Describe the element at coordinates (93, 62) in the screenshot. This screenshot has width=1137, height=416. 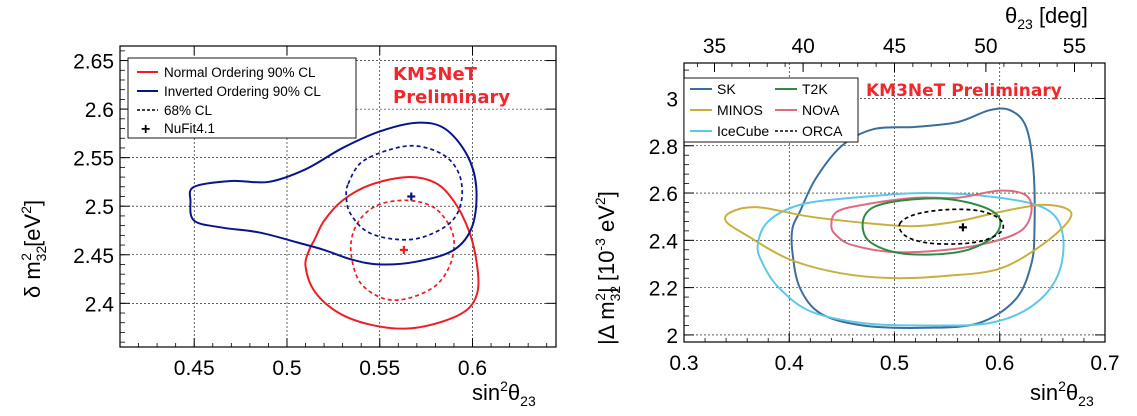
I see `y-tick-label: 2.65` at that location.